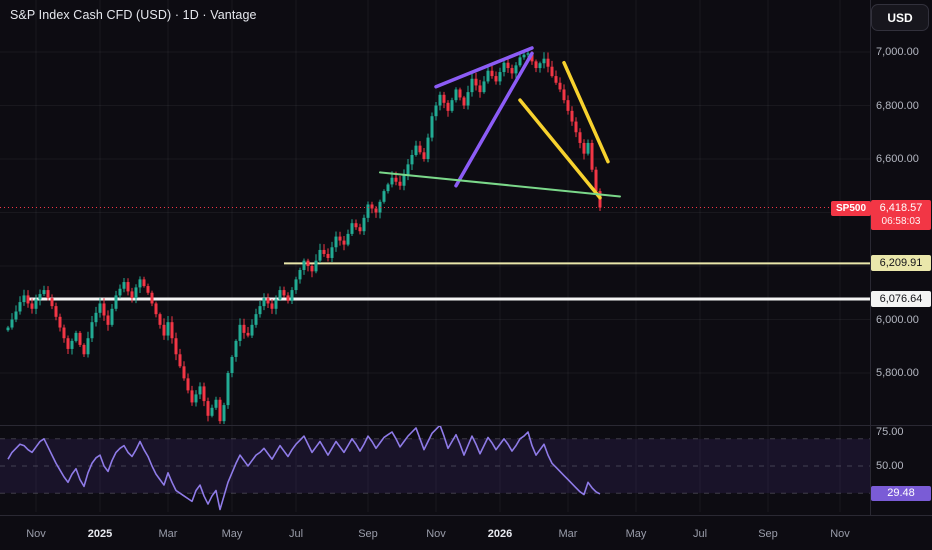  What do you see at coordinates (133, 15) in the screenshot?
I see `symbol-title: S&P Index Cash CFD (USD) · 1D · Vantage` at bounding box center [133, 15].